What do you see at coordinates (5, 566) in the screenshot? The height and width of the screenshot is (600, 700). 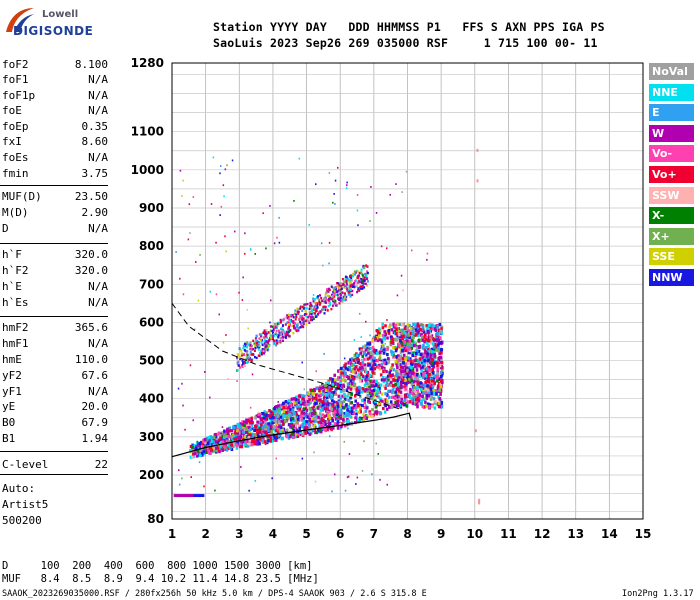 I see `footer-d-label: D` at bounding box center [5, 566].